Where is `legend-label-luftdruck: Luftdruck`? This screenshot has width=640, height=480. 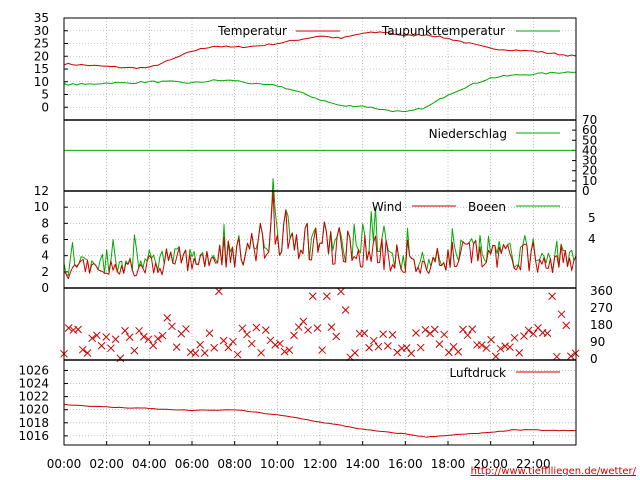
legend-label-luftdruck: Luftdruck is located at coordinates (477, 373).